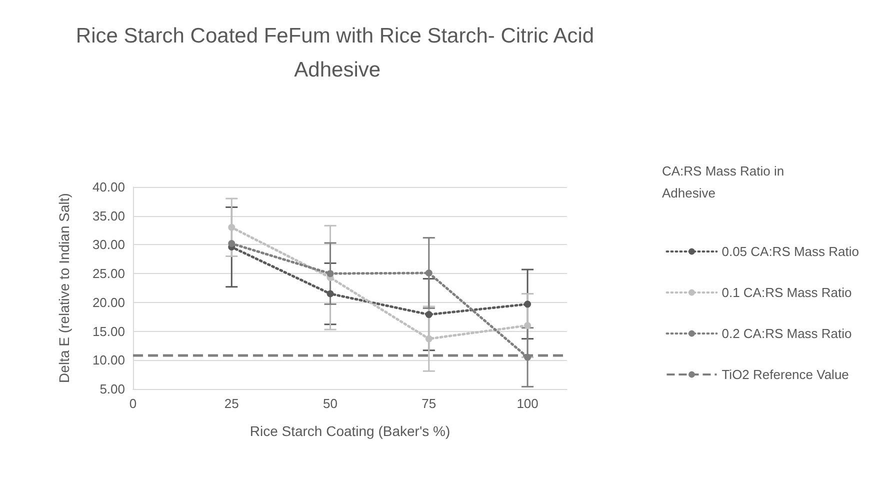 Image resolution: width=874 pixels, height=484 pixels. Describe the element at coordinates (787, 333) in the screenshot. I see `legend-label: 0.2 CA:RS Mass Ratio` at that location.